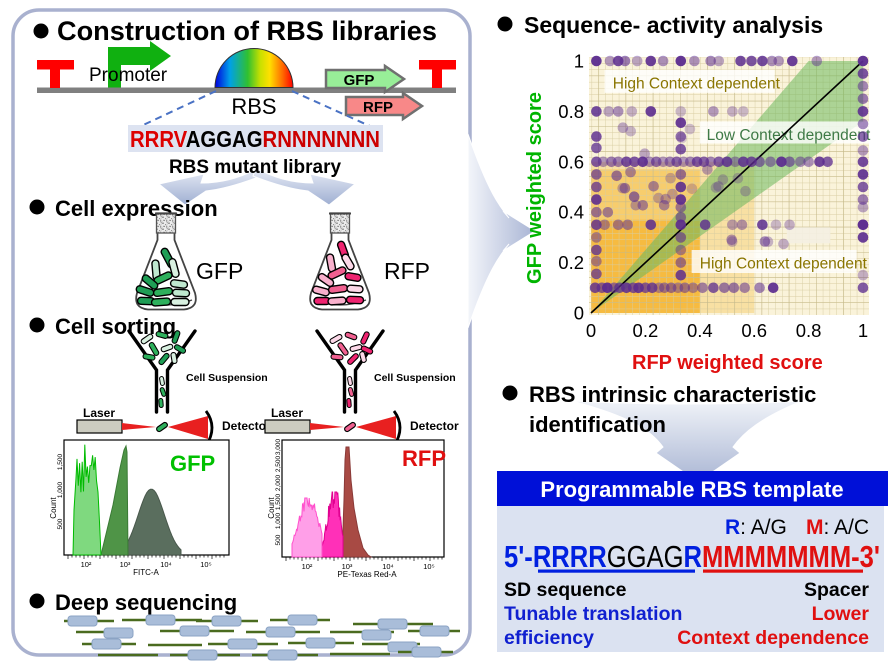 Image resolution: width=895 pixels, height=670 pixels. I want to click on svg-text: Cell expression, so click(136, 208).